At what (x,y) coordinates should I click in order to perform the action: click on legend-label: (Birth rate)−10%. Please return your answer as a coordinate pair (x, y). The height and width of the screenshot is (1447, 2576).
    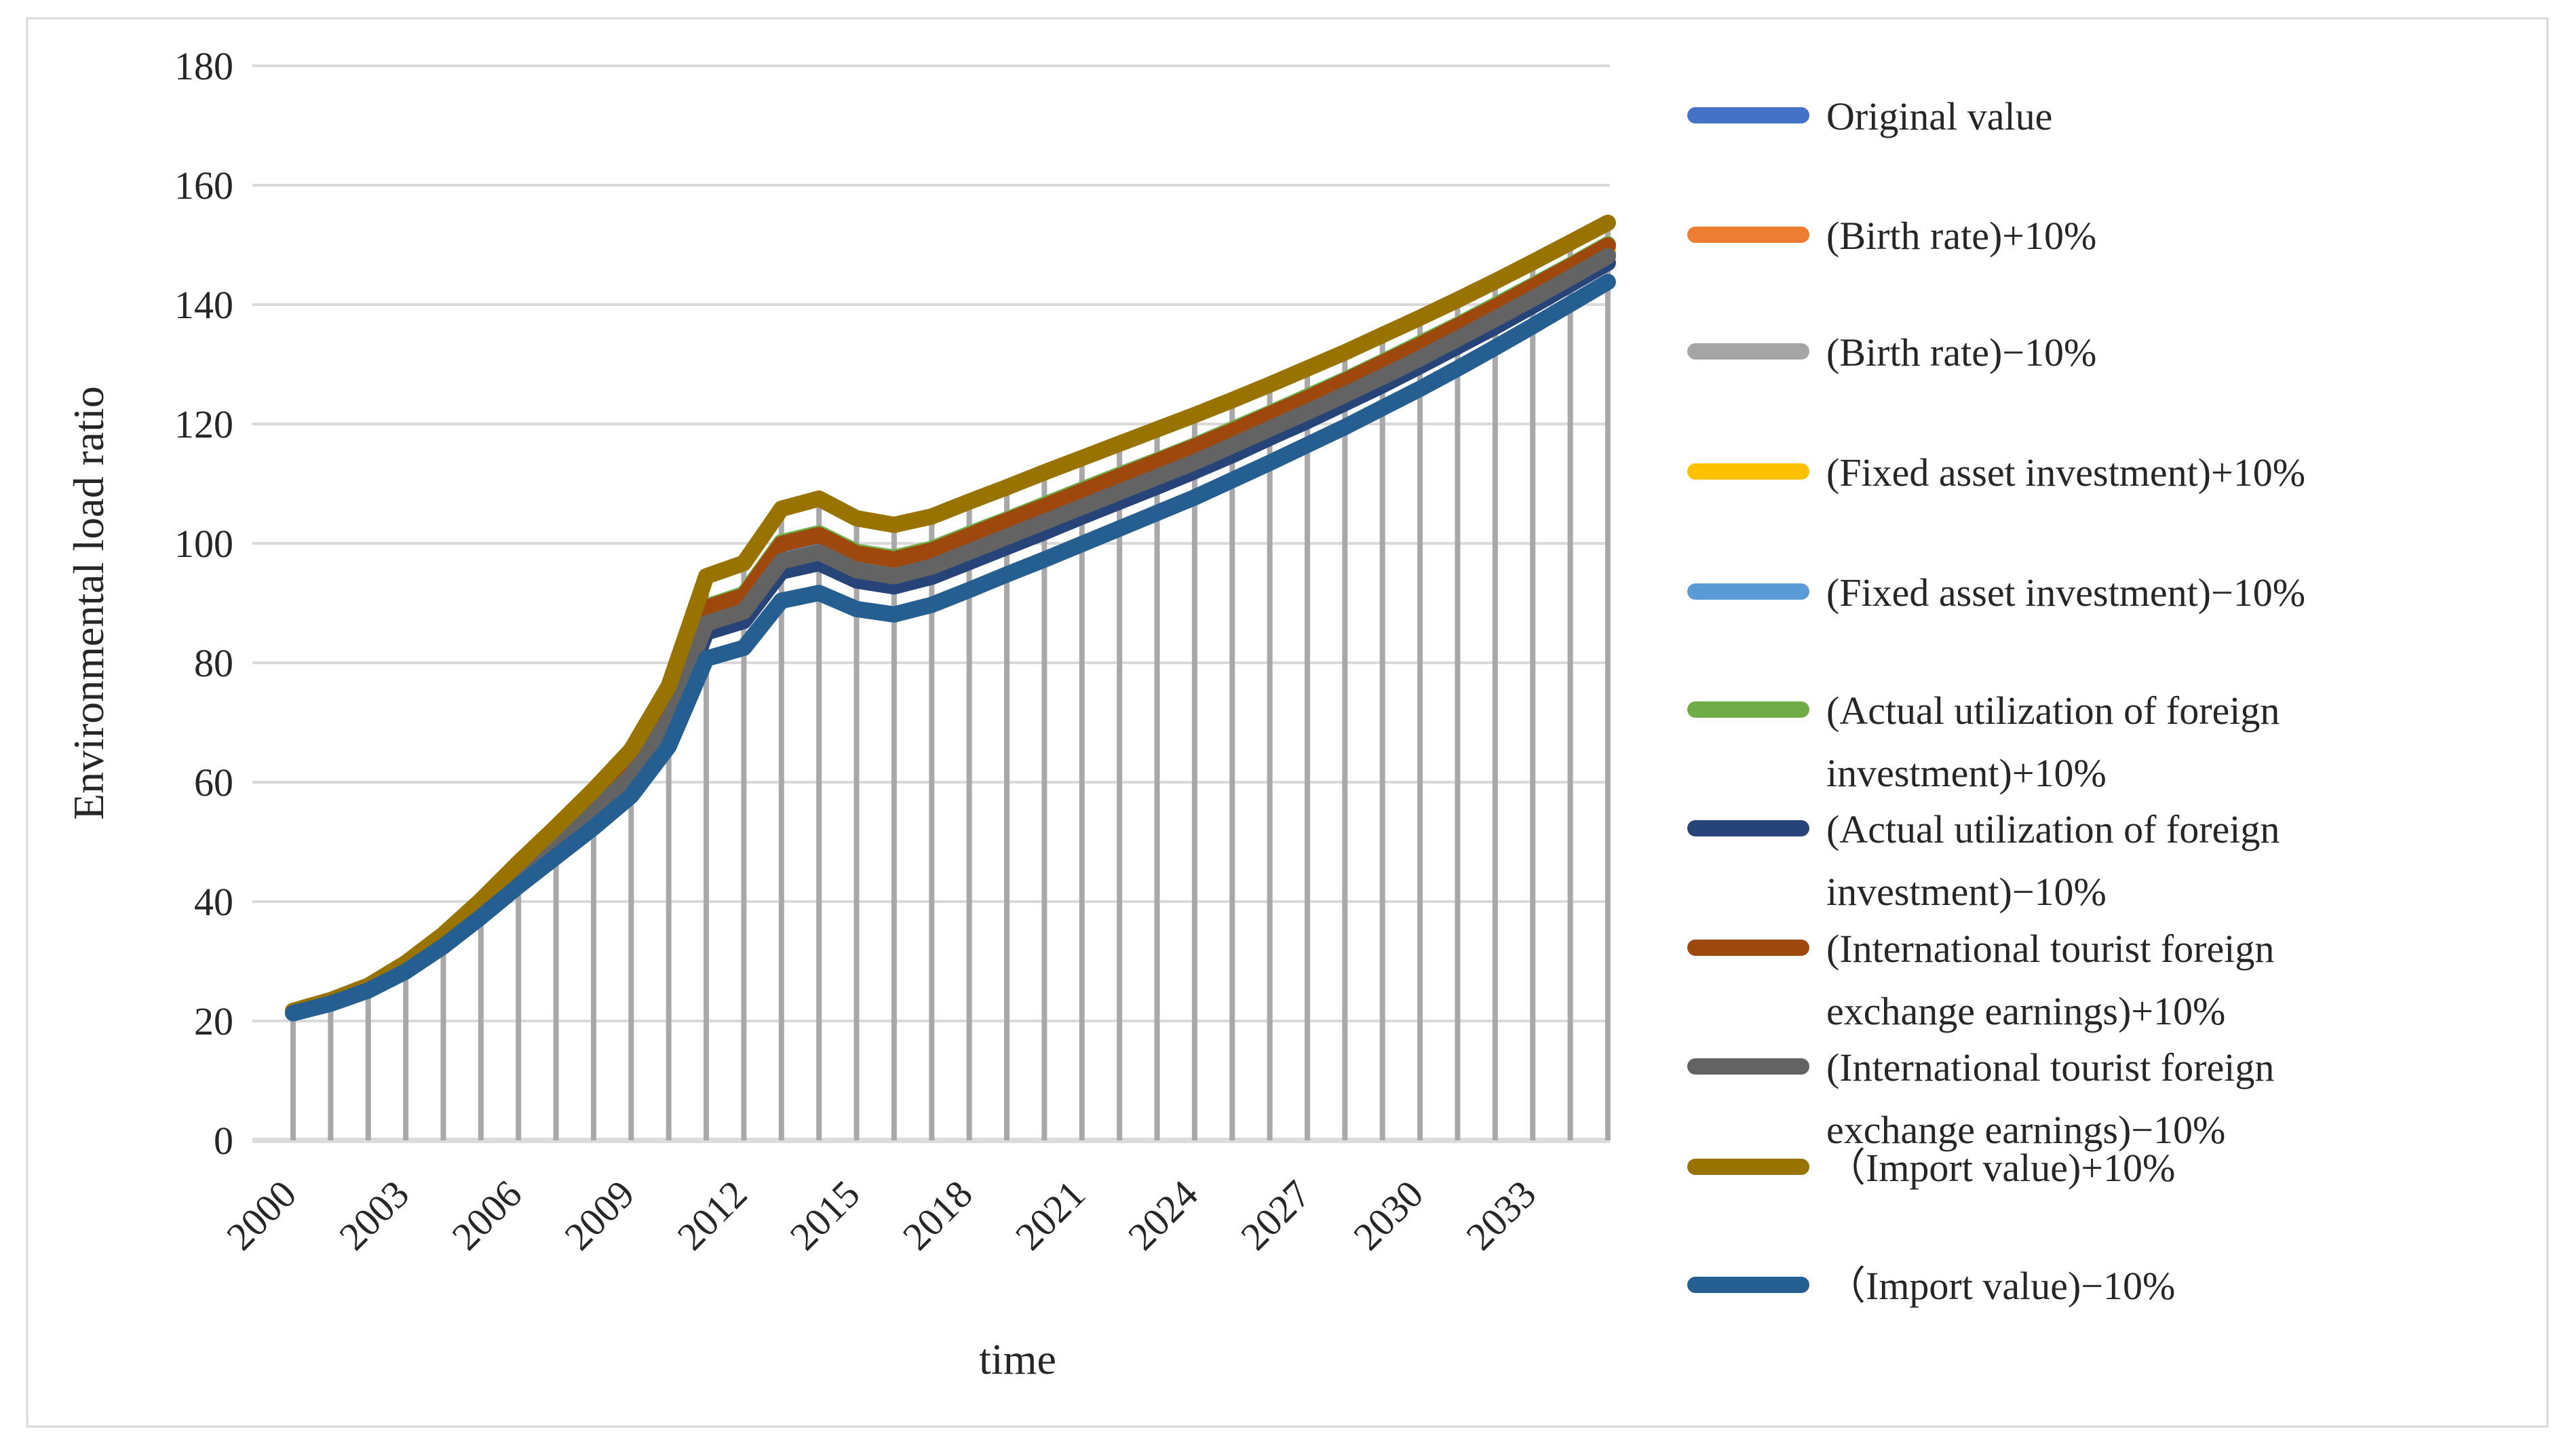
    Looking at the image, I should click on (1961, 352).